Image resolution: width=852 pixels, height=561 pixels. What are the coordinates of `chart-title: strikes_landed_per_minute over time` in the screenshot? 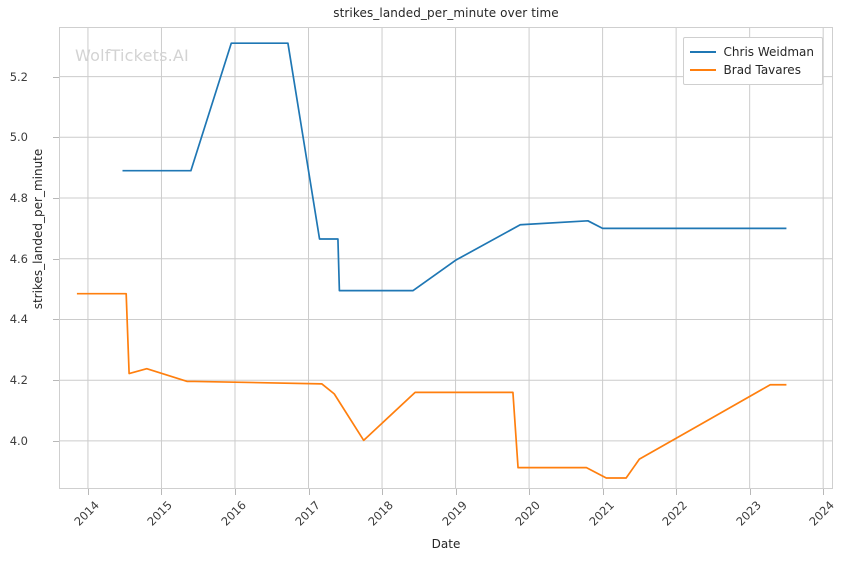 It's located at (446, 13).